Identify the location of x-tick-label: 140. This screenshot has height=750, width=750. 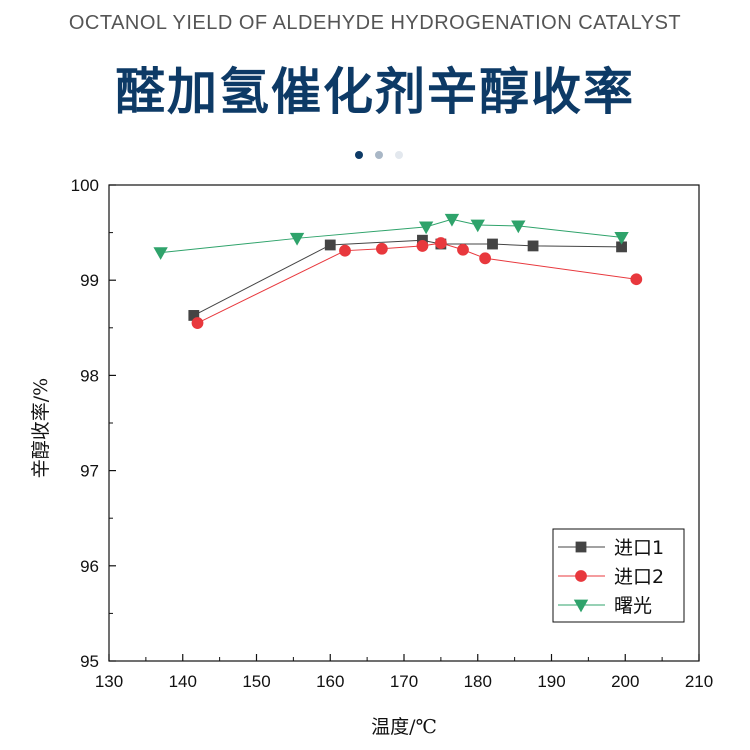
(183, 681).